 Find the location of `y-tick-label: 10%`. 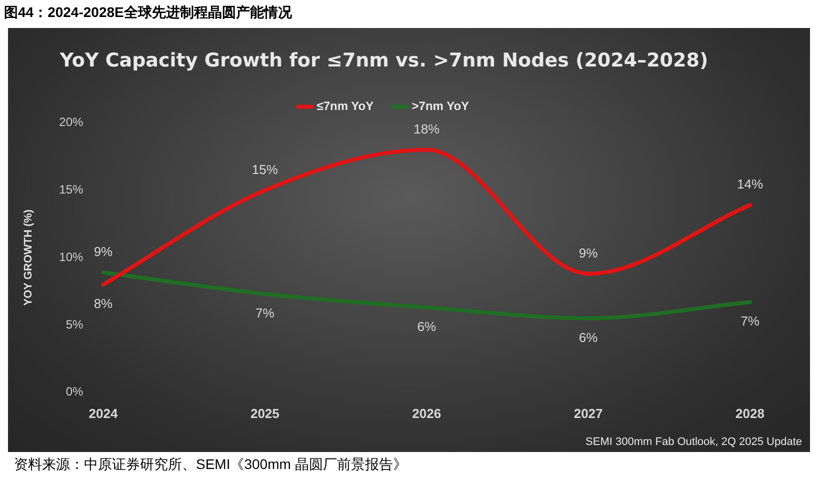

y-tick-label: 10% is located at coordinates (71, 257).